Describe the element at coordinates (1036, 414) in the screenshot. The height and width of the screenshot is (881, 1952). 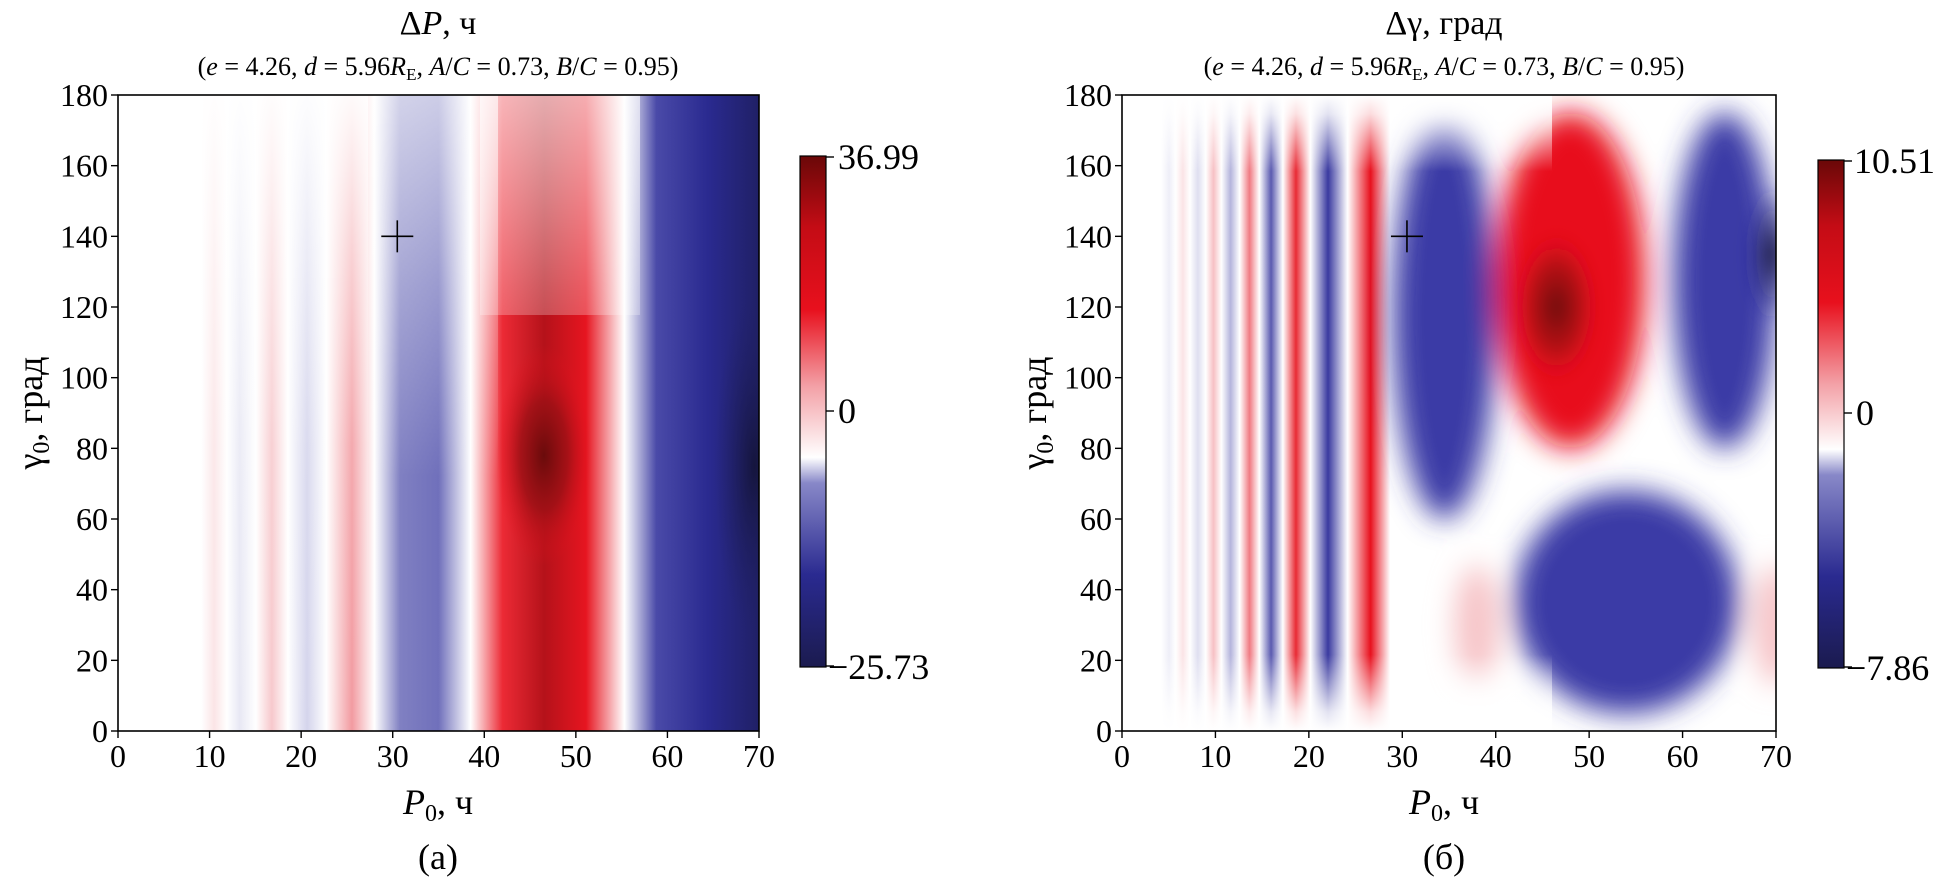
I see `y-axis-label-b: γ0, град` at that location.